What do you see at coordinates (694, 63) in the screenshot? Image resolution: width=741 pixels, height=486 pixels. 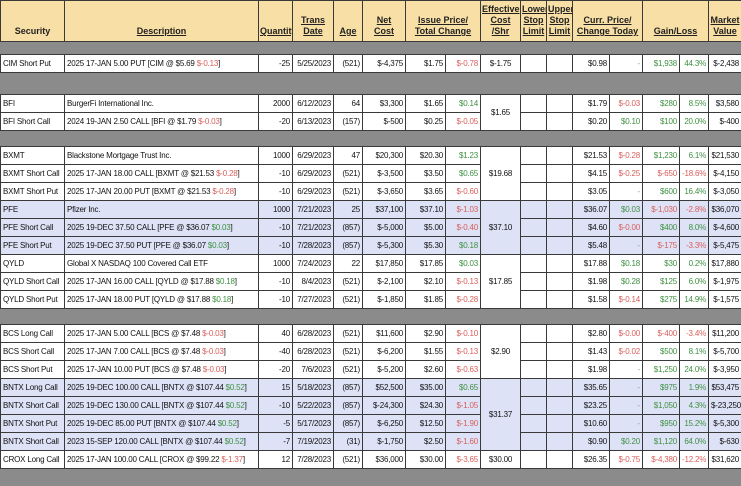 I see `cell-pct: 44.3%` at bounding box center [694, 63].